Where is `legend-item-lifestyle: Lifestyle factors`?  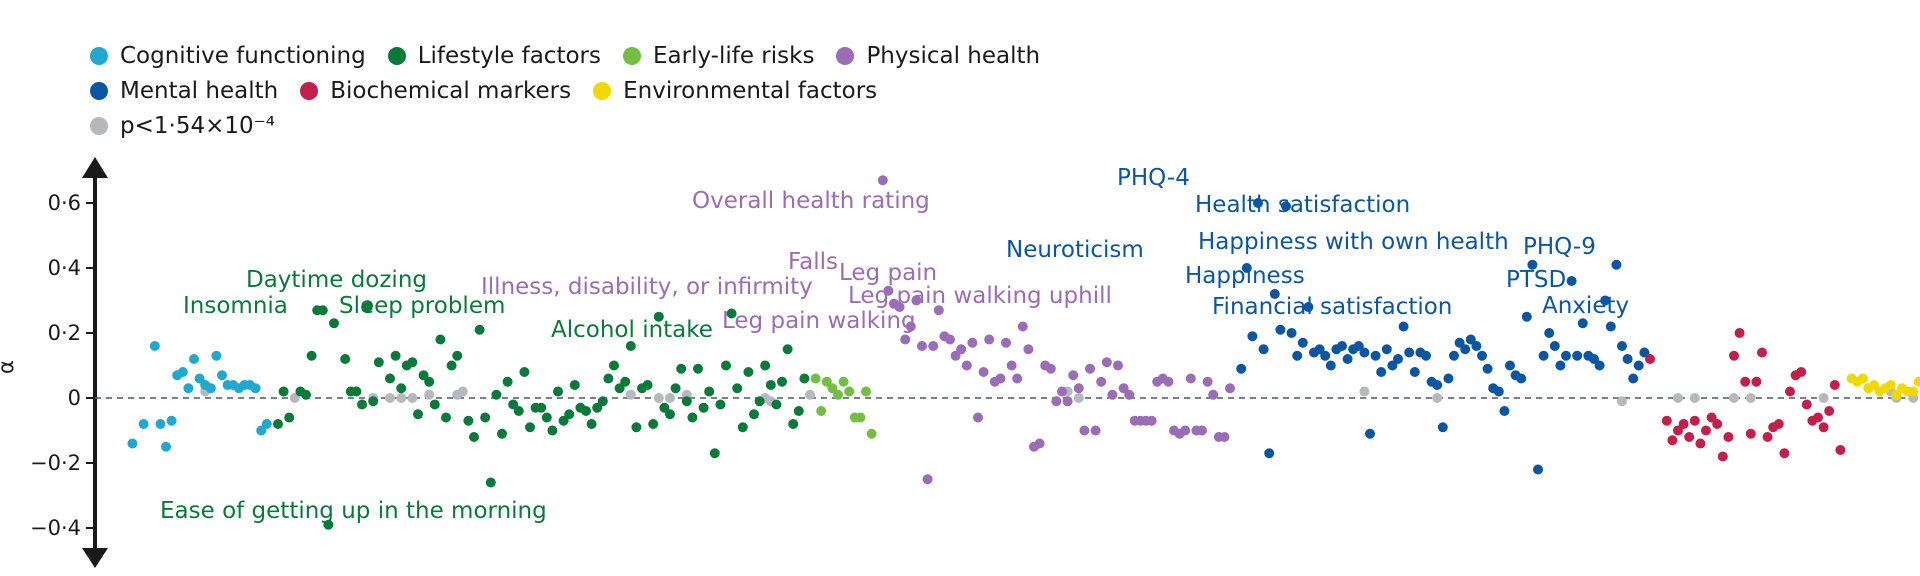
legend-item-lifestyle: Lifestyle factors is located at coordinates (494, 56).